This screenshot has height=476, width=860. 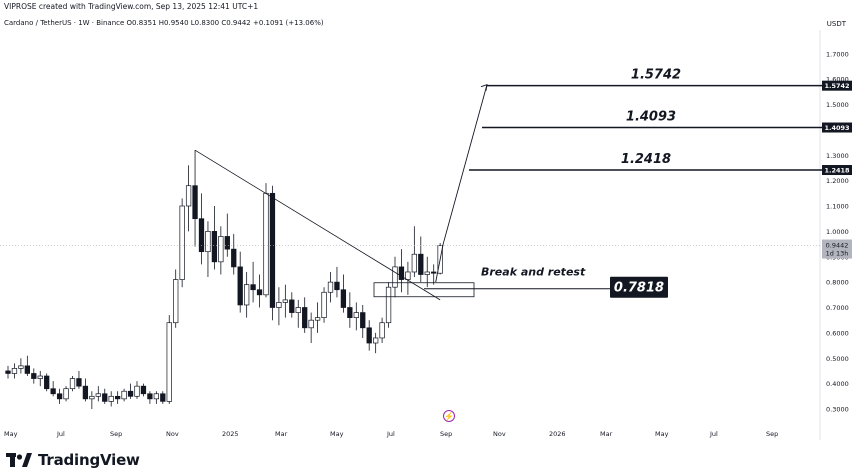 I want to click on price-tick-label: 0.5000, so click(x=837, y=359).